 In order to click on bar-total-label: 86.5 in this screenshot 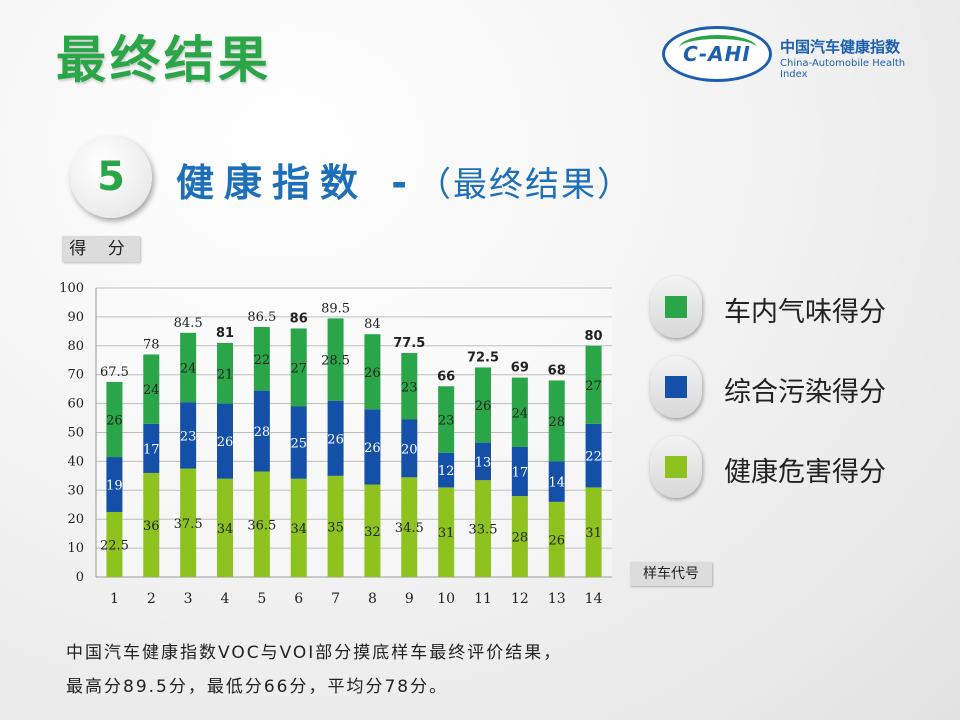, I will do `click(261, 317)`.